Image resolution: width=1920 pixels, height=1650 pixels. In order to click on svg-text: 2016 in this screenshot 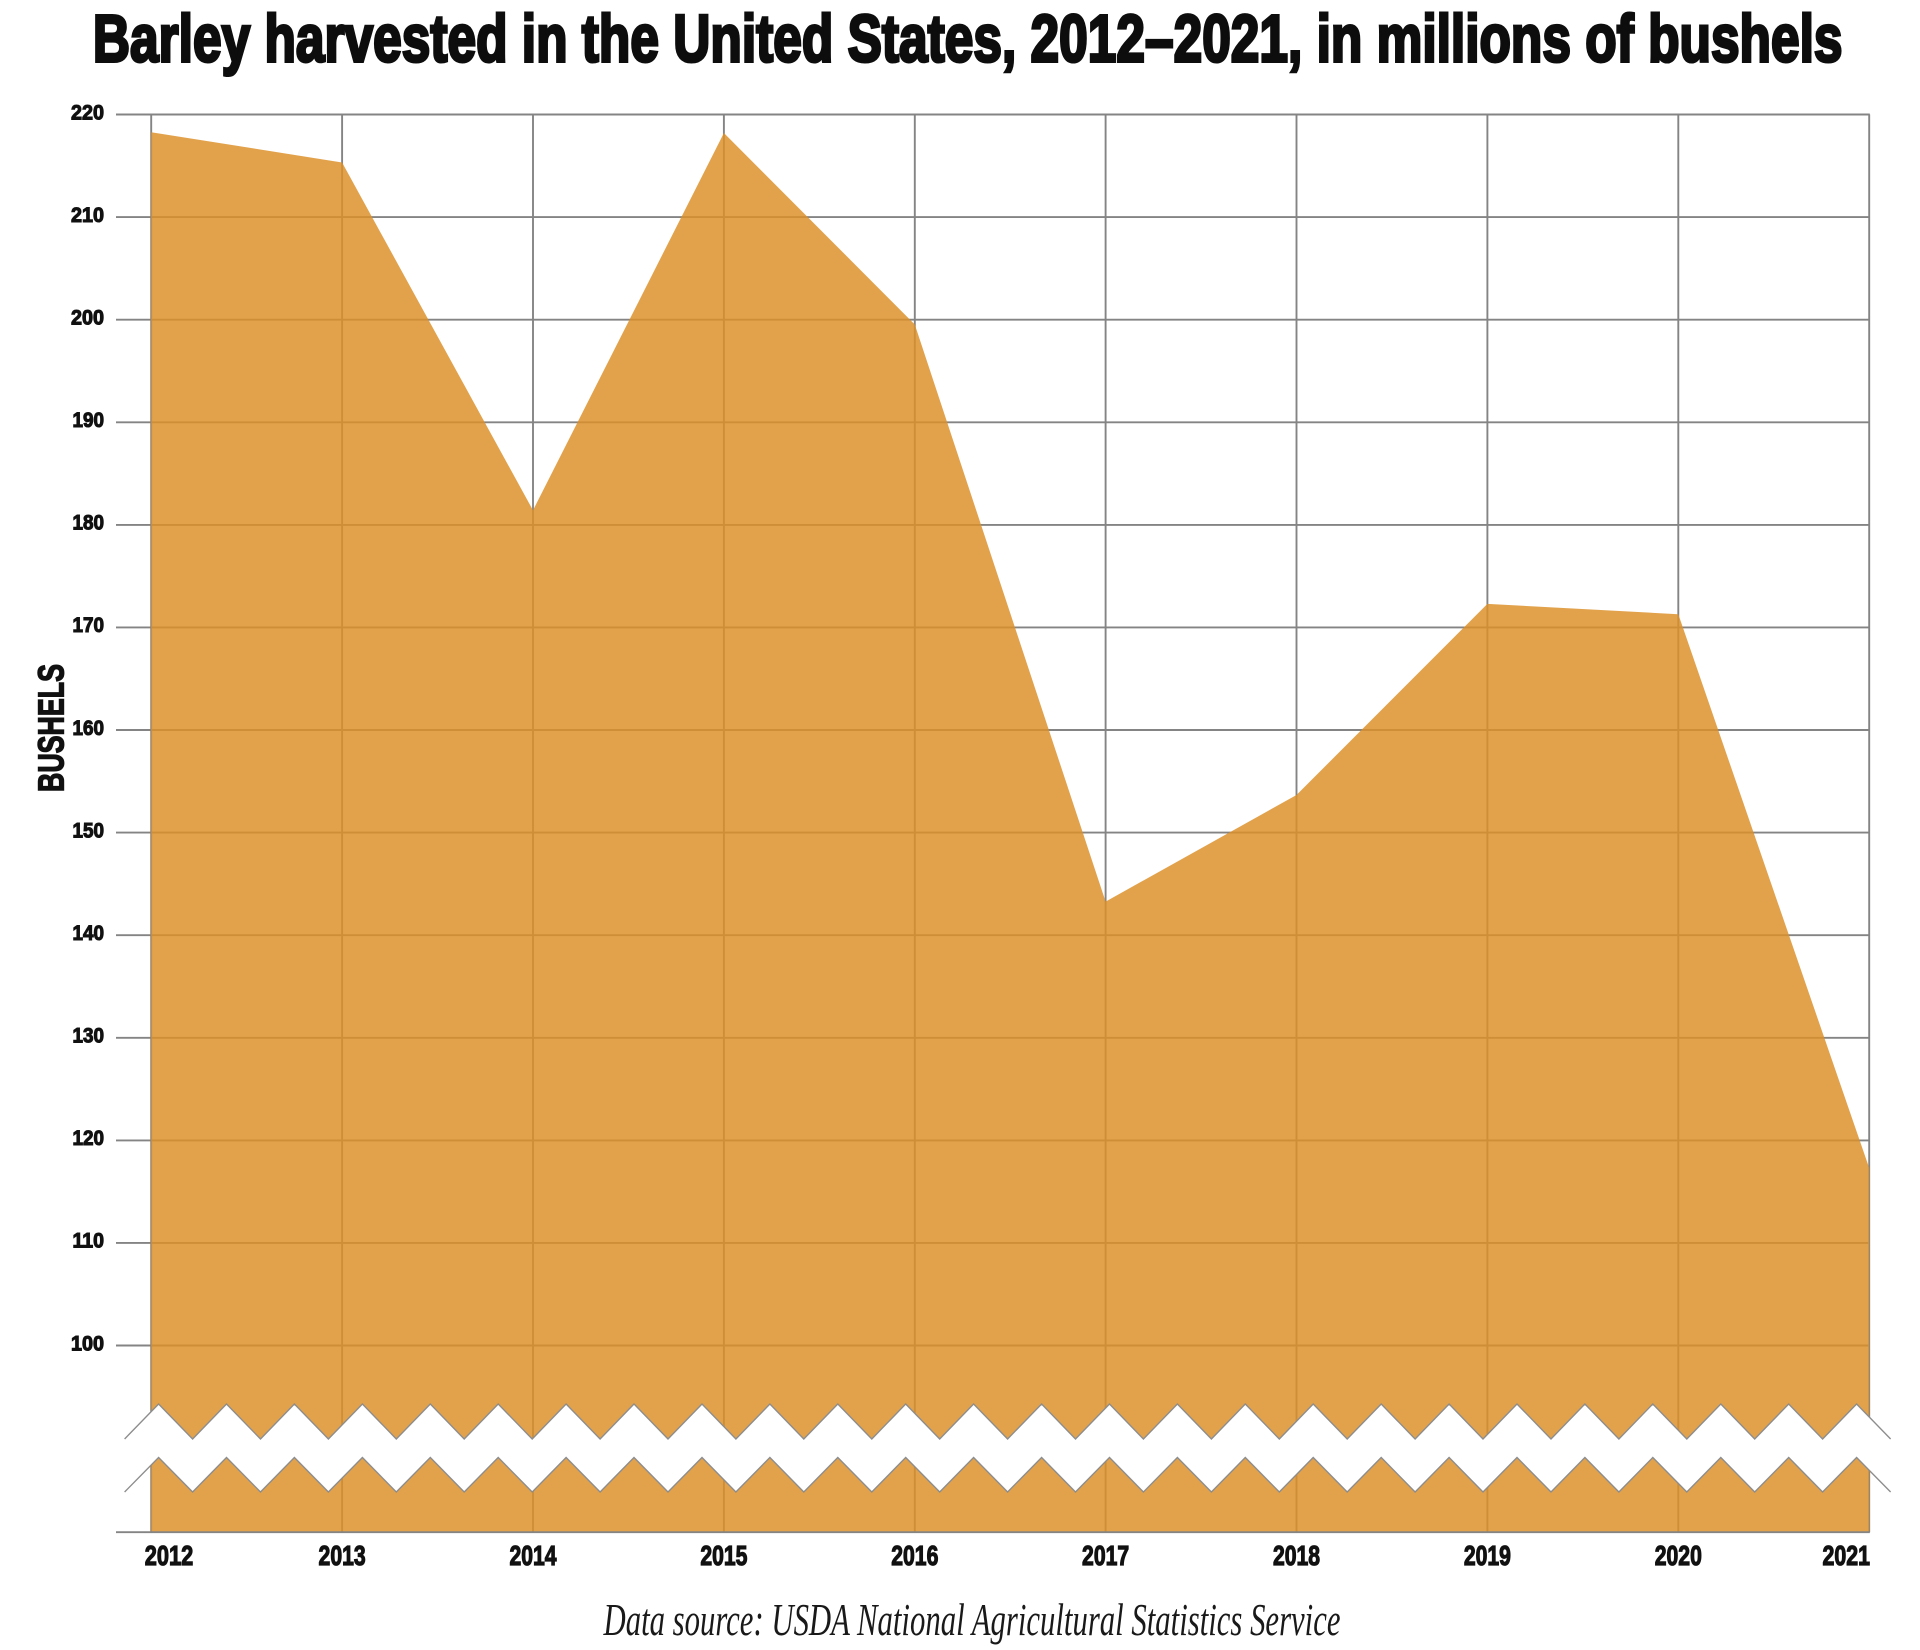, I will do `click(914, 1555)`.